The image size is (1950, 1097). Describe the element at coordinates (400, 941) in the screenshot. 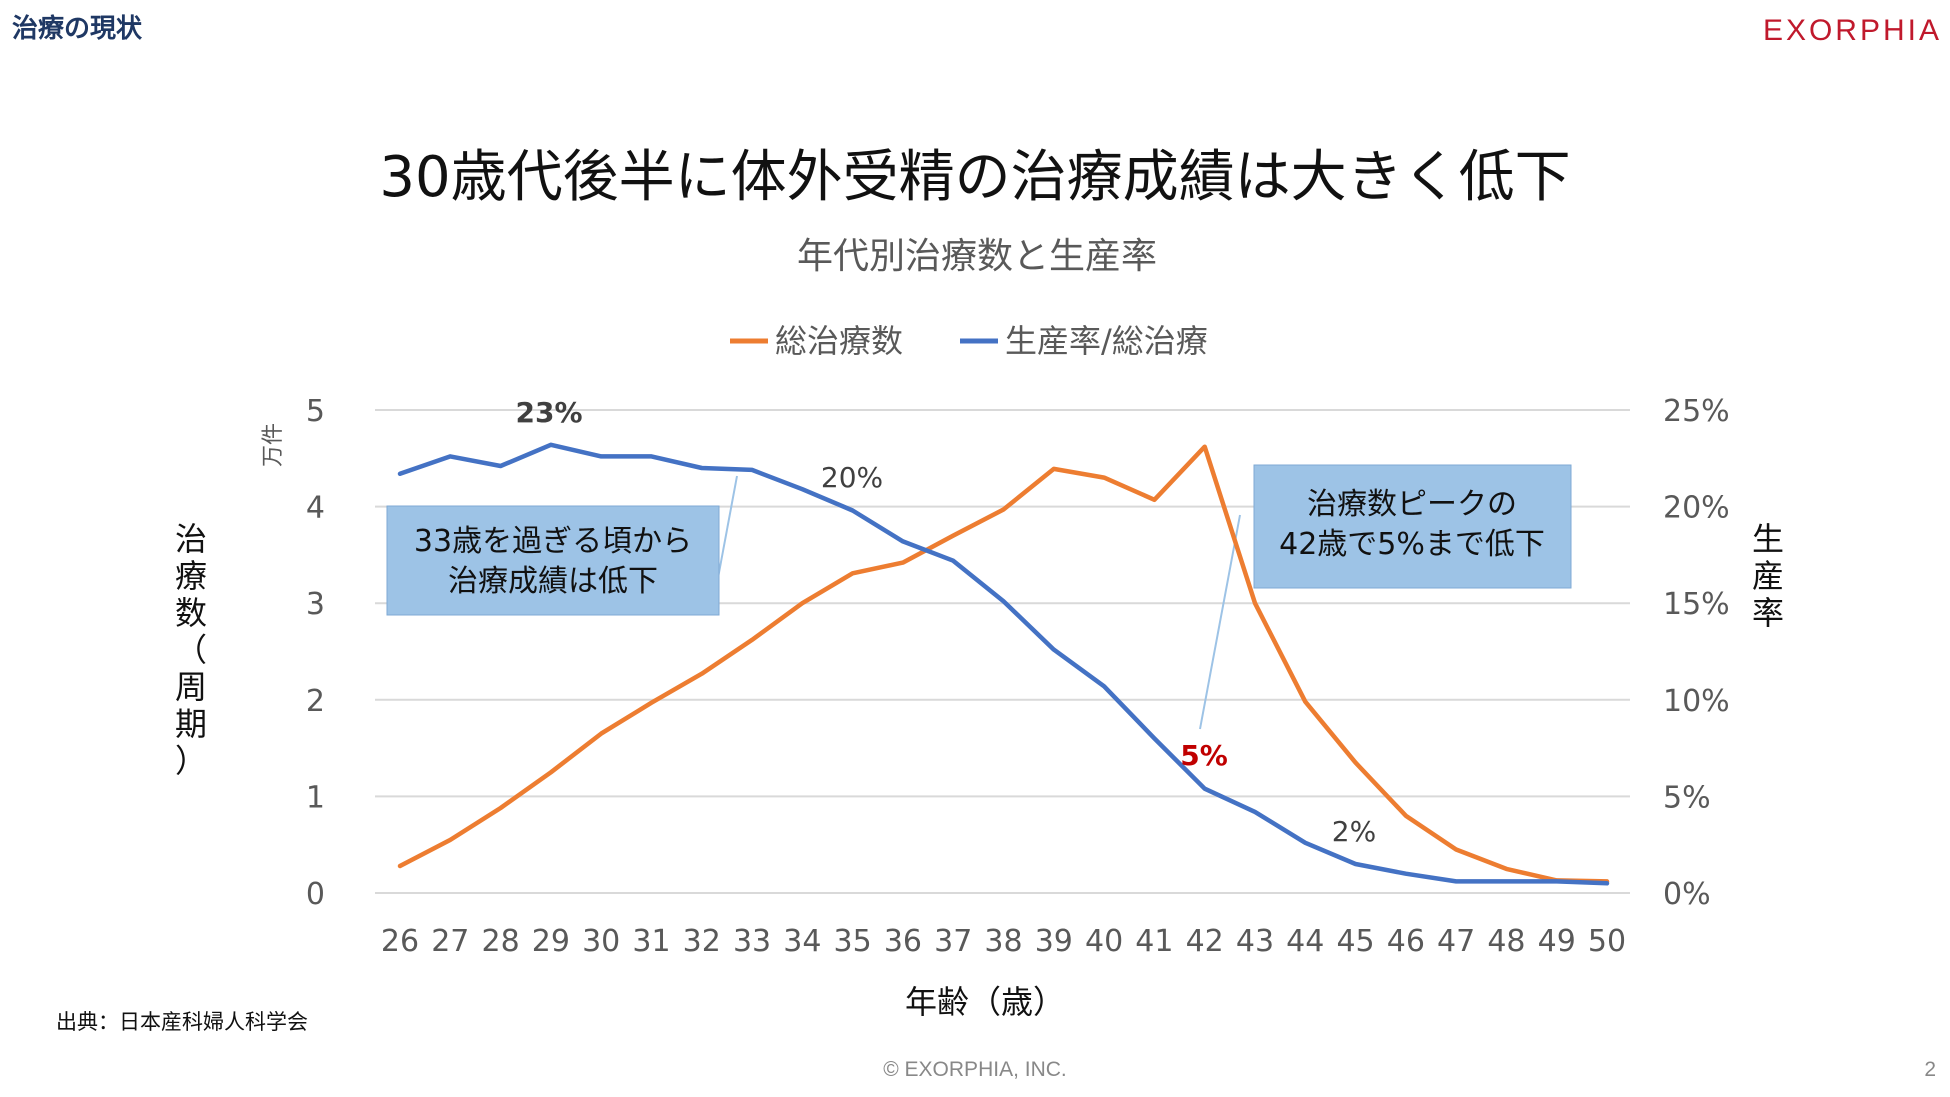

I see `x-tick-label: 26` at that location.